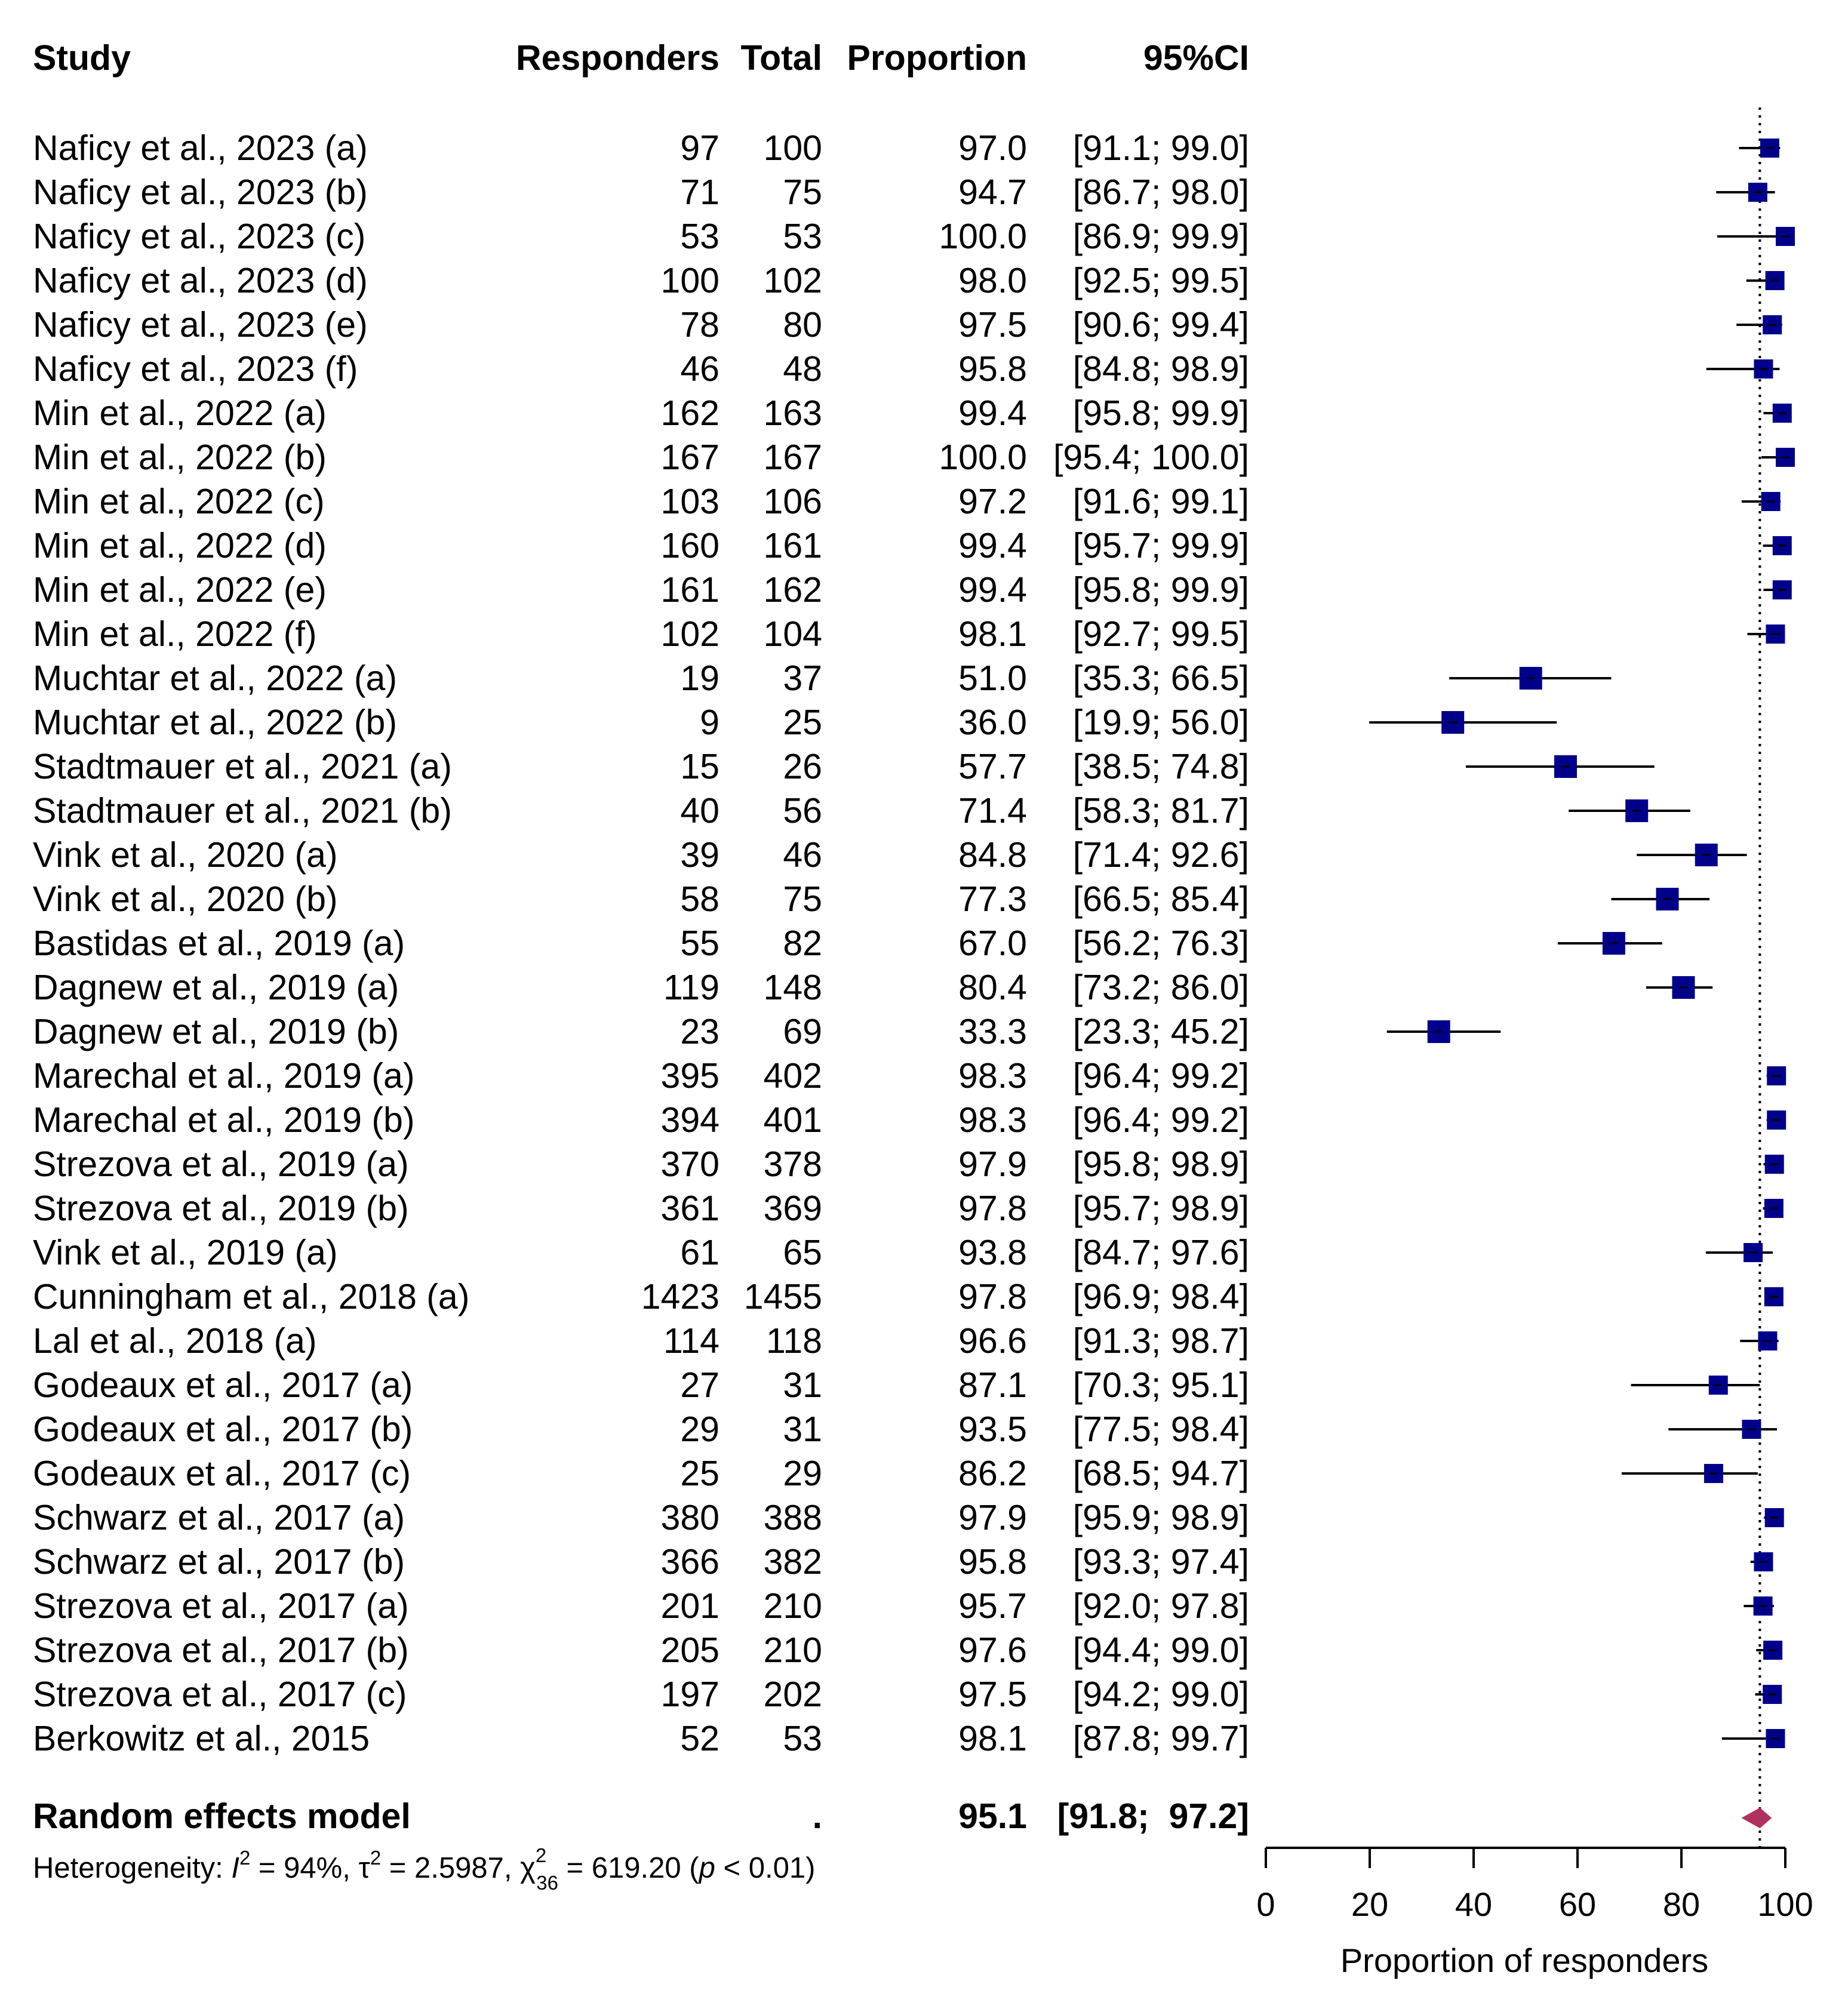  What do you see at coordinates (699, 369) in the screenshot?
I see `row-responders: 46` at bounding box center [699, 369].